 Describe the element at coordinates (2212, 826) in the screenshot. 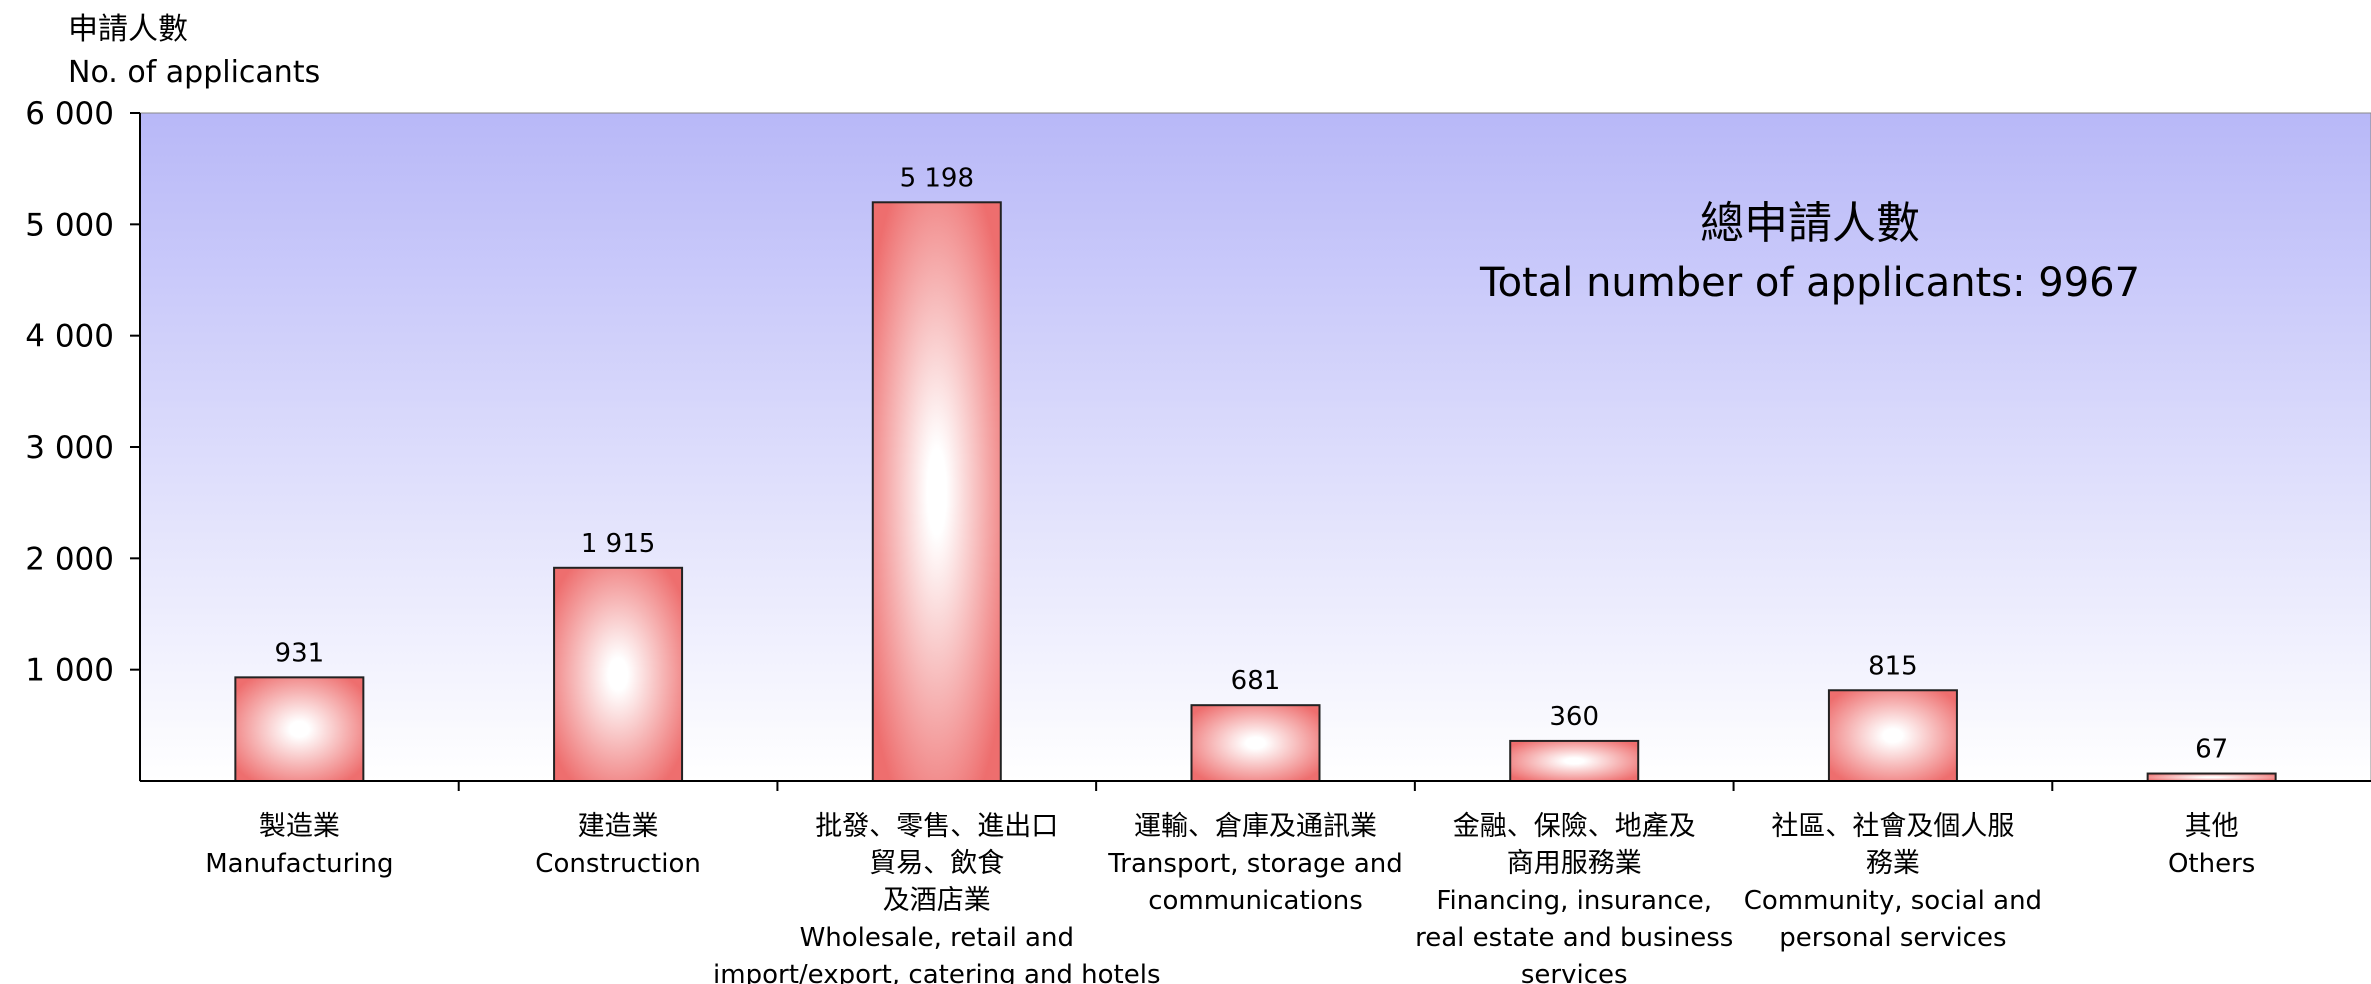

I see `category-label-zh: 其他` at that location.